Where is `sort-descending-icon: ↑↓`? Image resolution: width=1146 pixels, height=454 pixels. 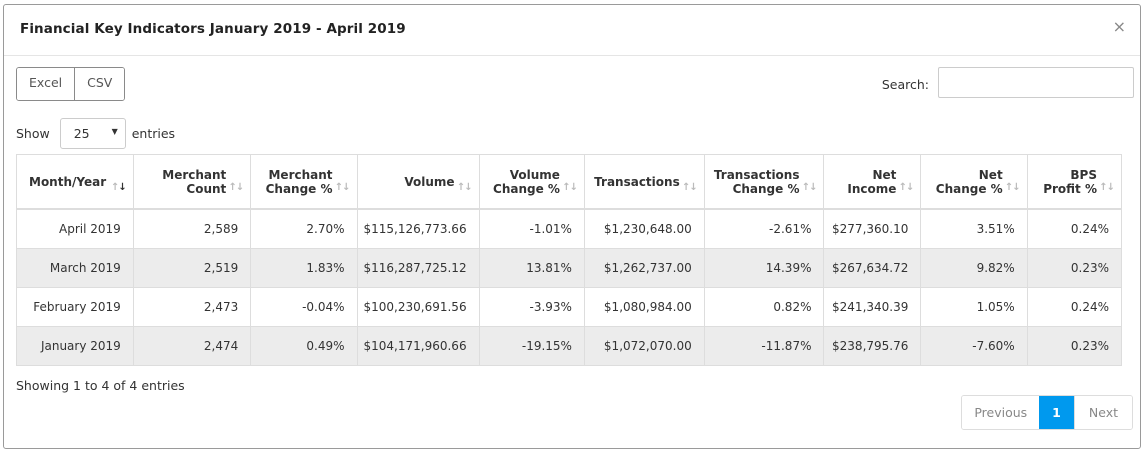
sort-descending-icon: ↑↓ is located at coordinates (119, 187).